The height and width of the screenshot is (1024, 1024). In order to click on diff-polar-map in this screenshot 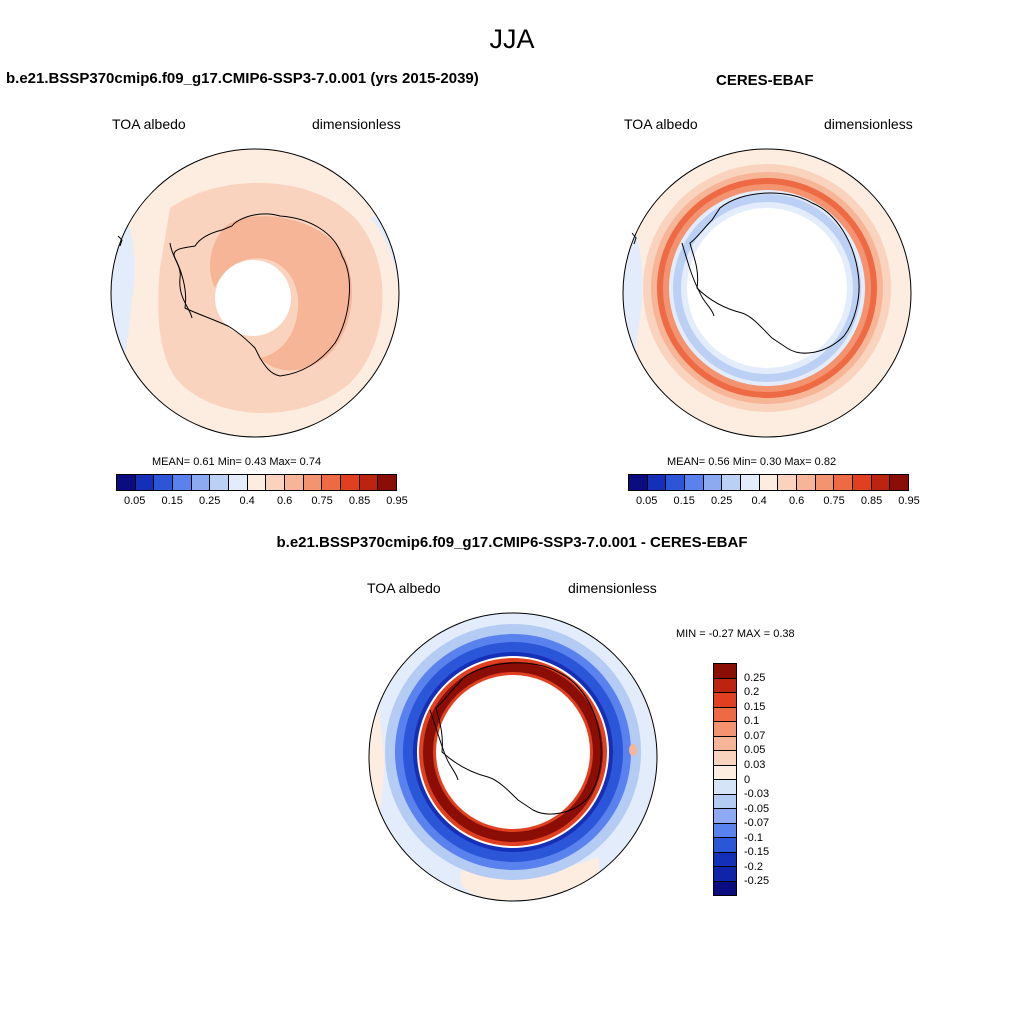, I will do `click(513, 757)`.